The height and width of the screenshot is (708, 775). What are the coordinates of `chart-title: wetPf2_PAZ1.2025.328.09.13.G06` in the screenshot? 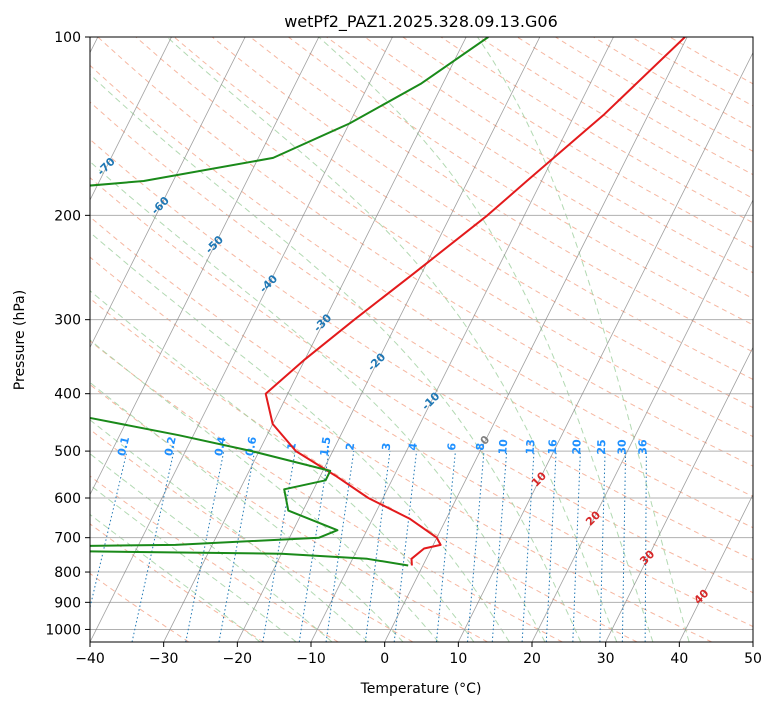 It's located at (421, 22).